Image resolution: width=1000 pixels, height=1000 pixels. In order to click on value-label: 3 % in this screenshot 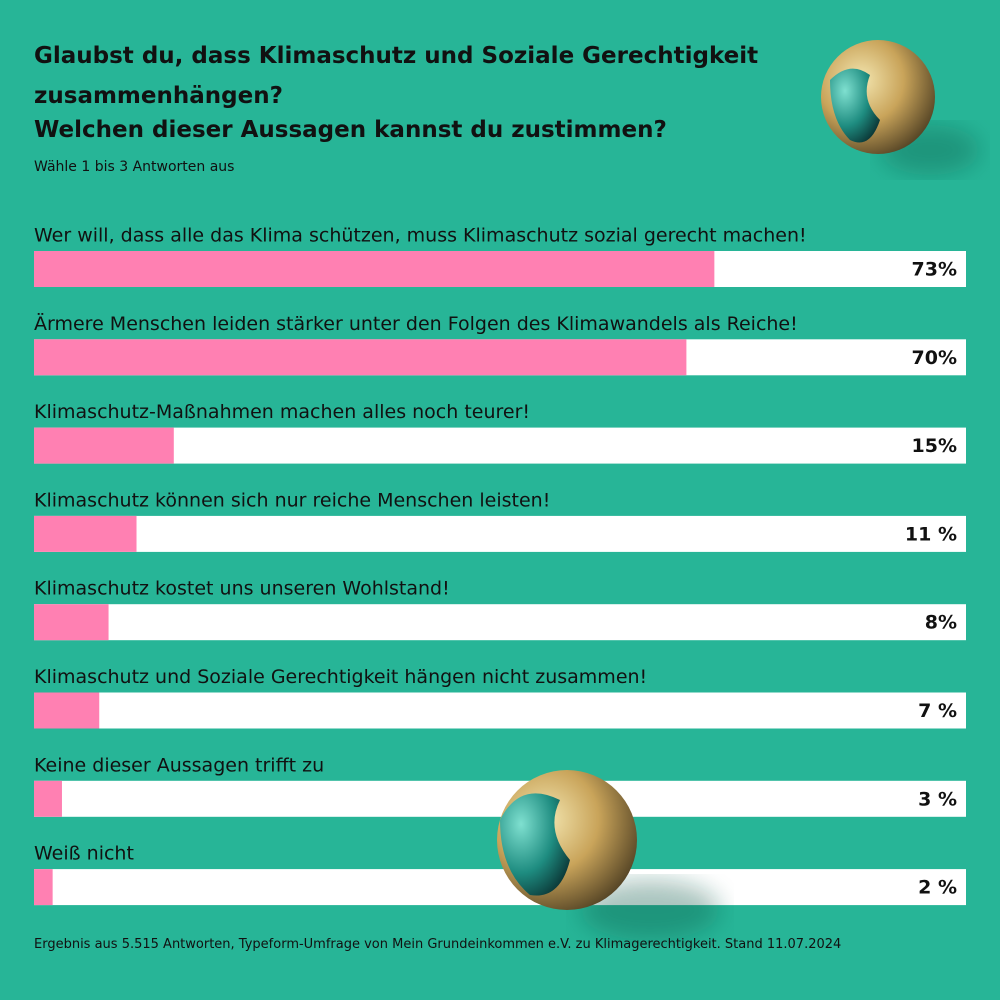, I will do `click(937, 799)`.